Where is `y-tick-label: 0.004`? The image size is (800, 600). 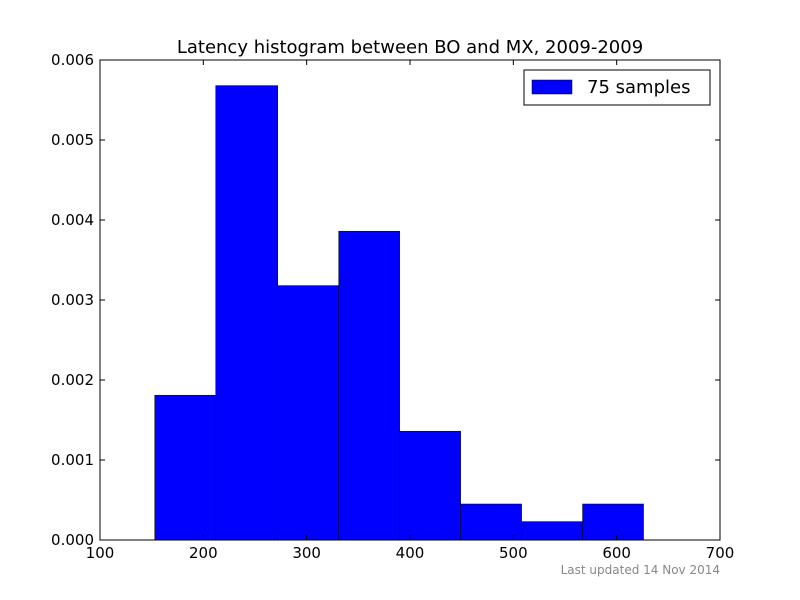 y-tick-label: 0.004 is located at coordinates (72, 220).